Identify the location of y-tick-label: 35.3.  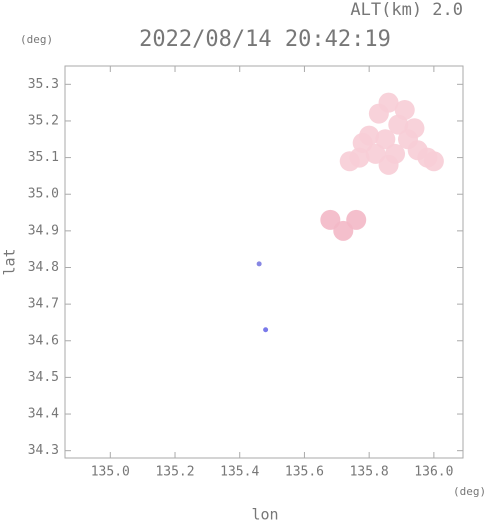
(43, 84).